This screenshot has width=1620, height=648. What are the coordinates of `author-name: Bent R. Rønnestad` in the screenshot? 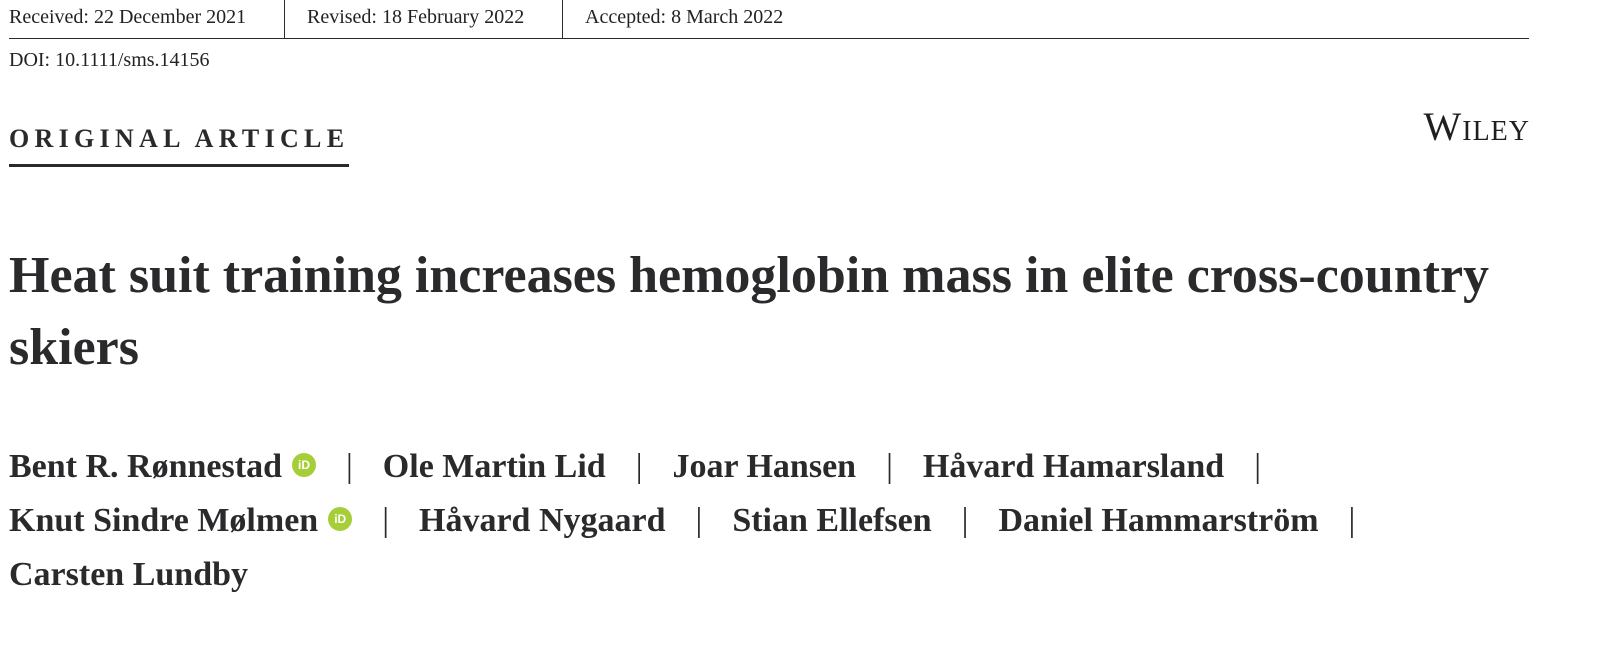 It's located at (145, 466).